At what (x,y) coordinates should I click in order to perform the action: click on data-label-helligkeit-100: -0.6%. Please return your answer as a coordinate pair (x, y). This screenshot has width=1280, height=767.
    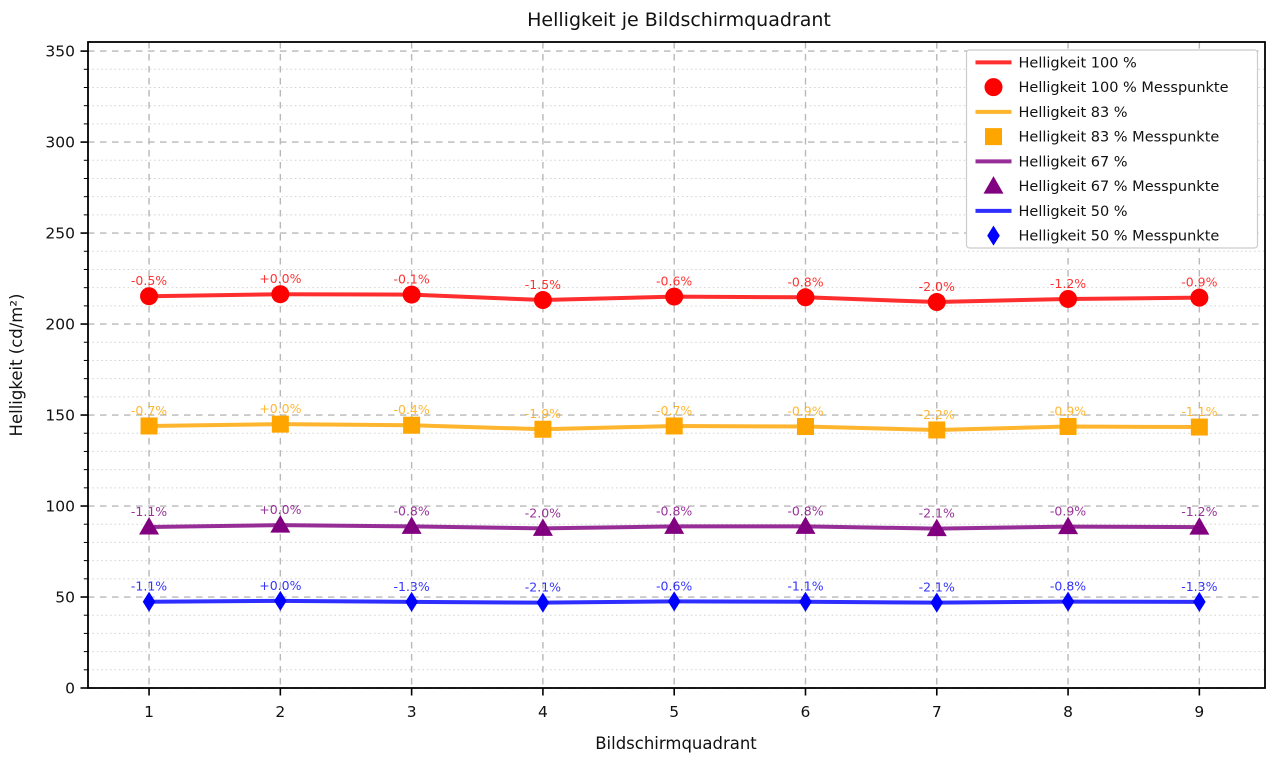
    Looking at the image, I should click on (674, 281).